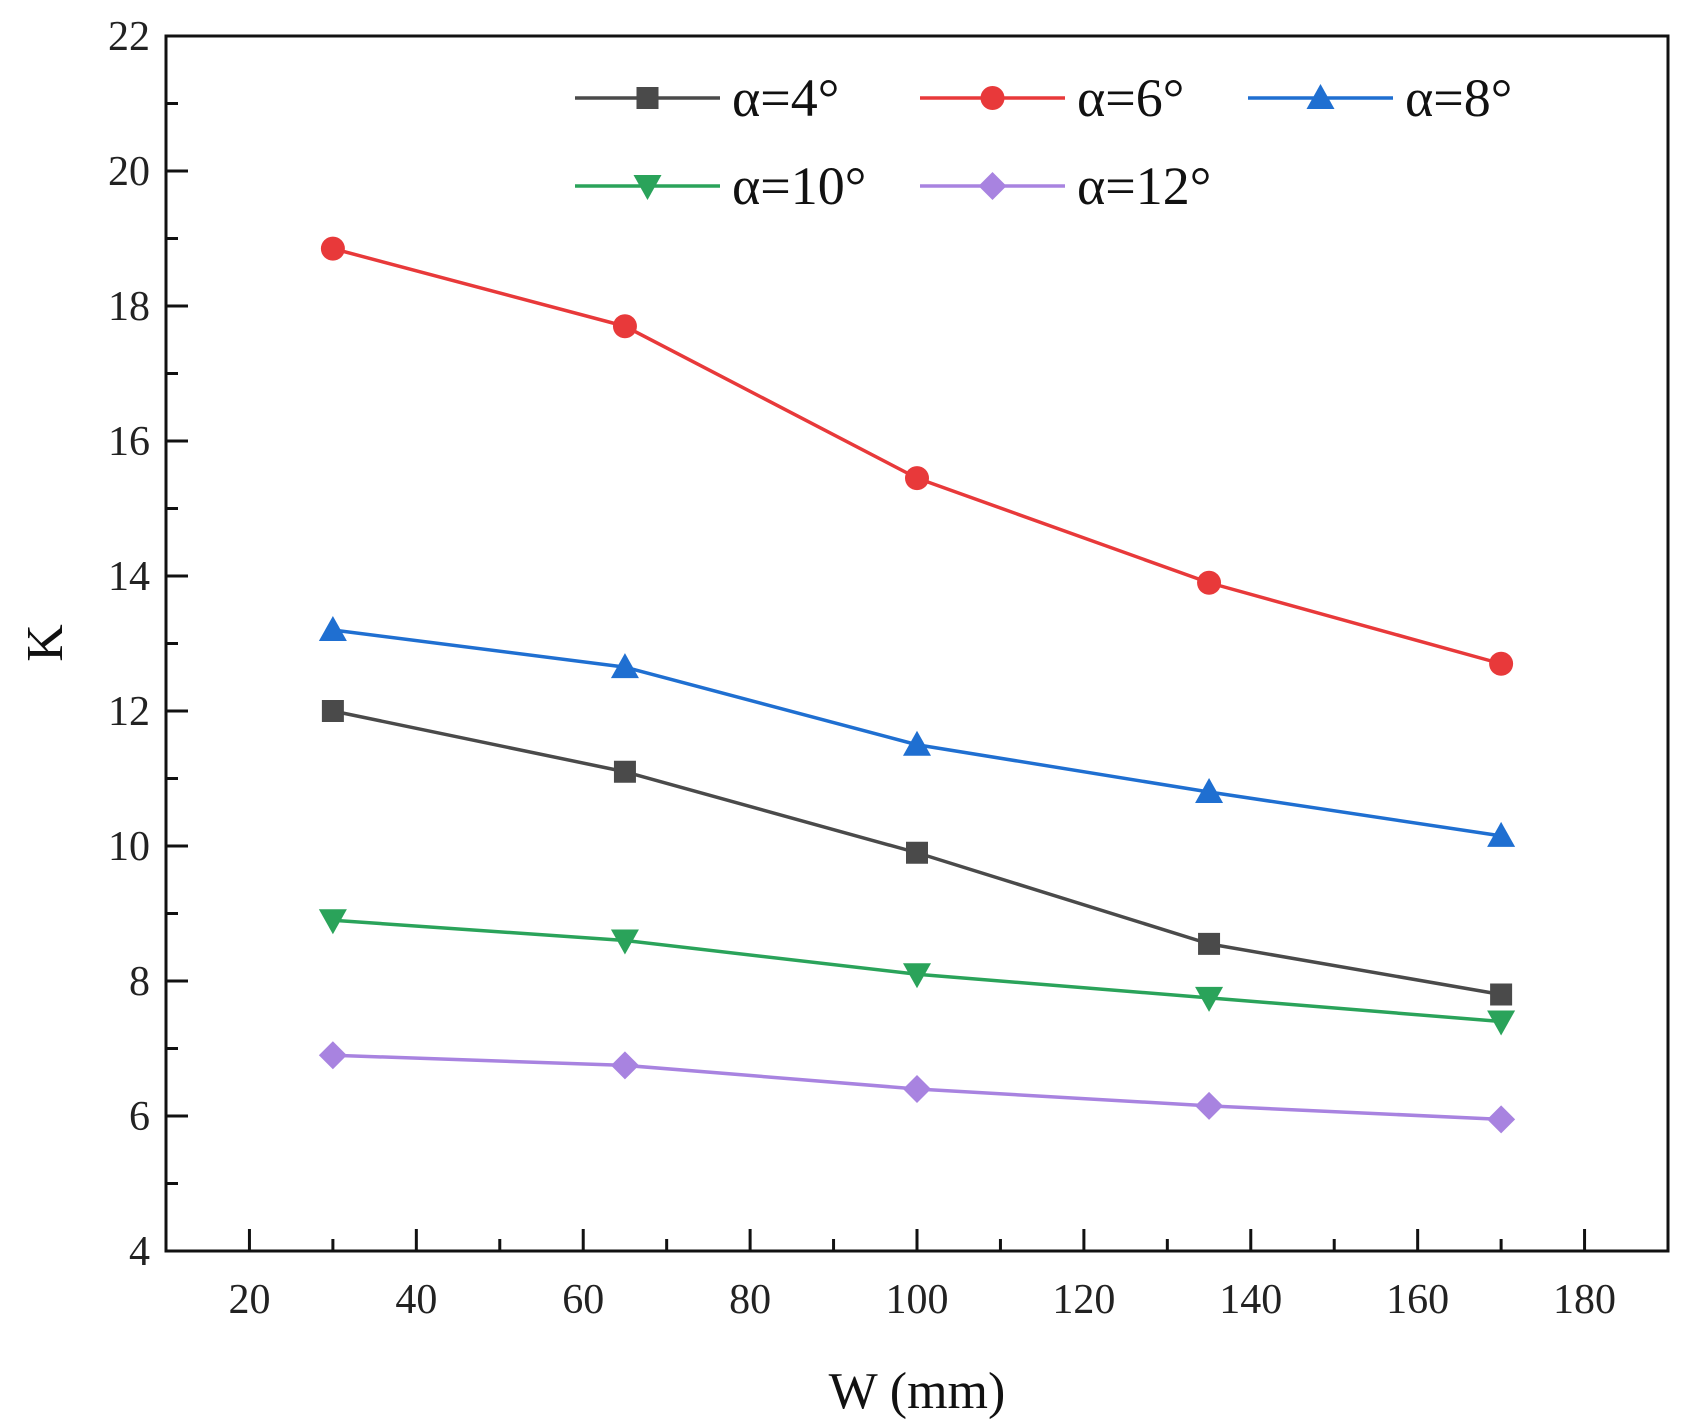 The height and width of the screenshot is (1426, 1688). I want to click on y-axis-title: K, so click(45, 643).